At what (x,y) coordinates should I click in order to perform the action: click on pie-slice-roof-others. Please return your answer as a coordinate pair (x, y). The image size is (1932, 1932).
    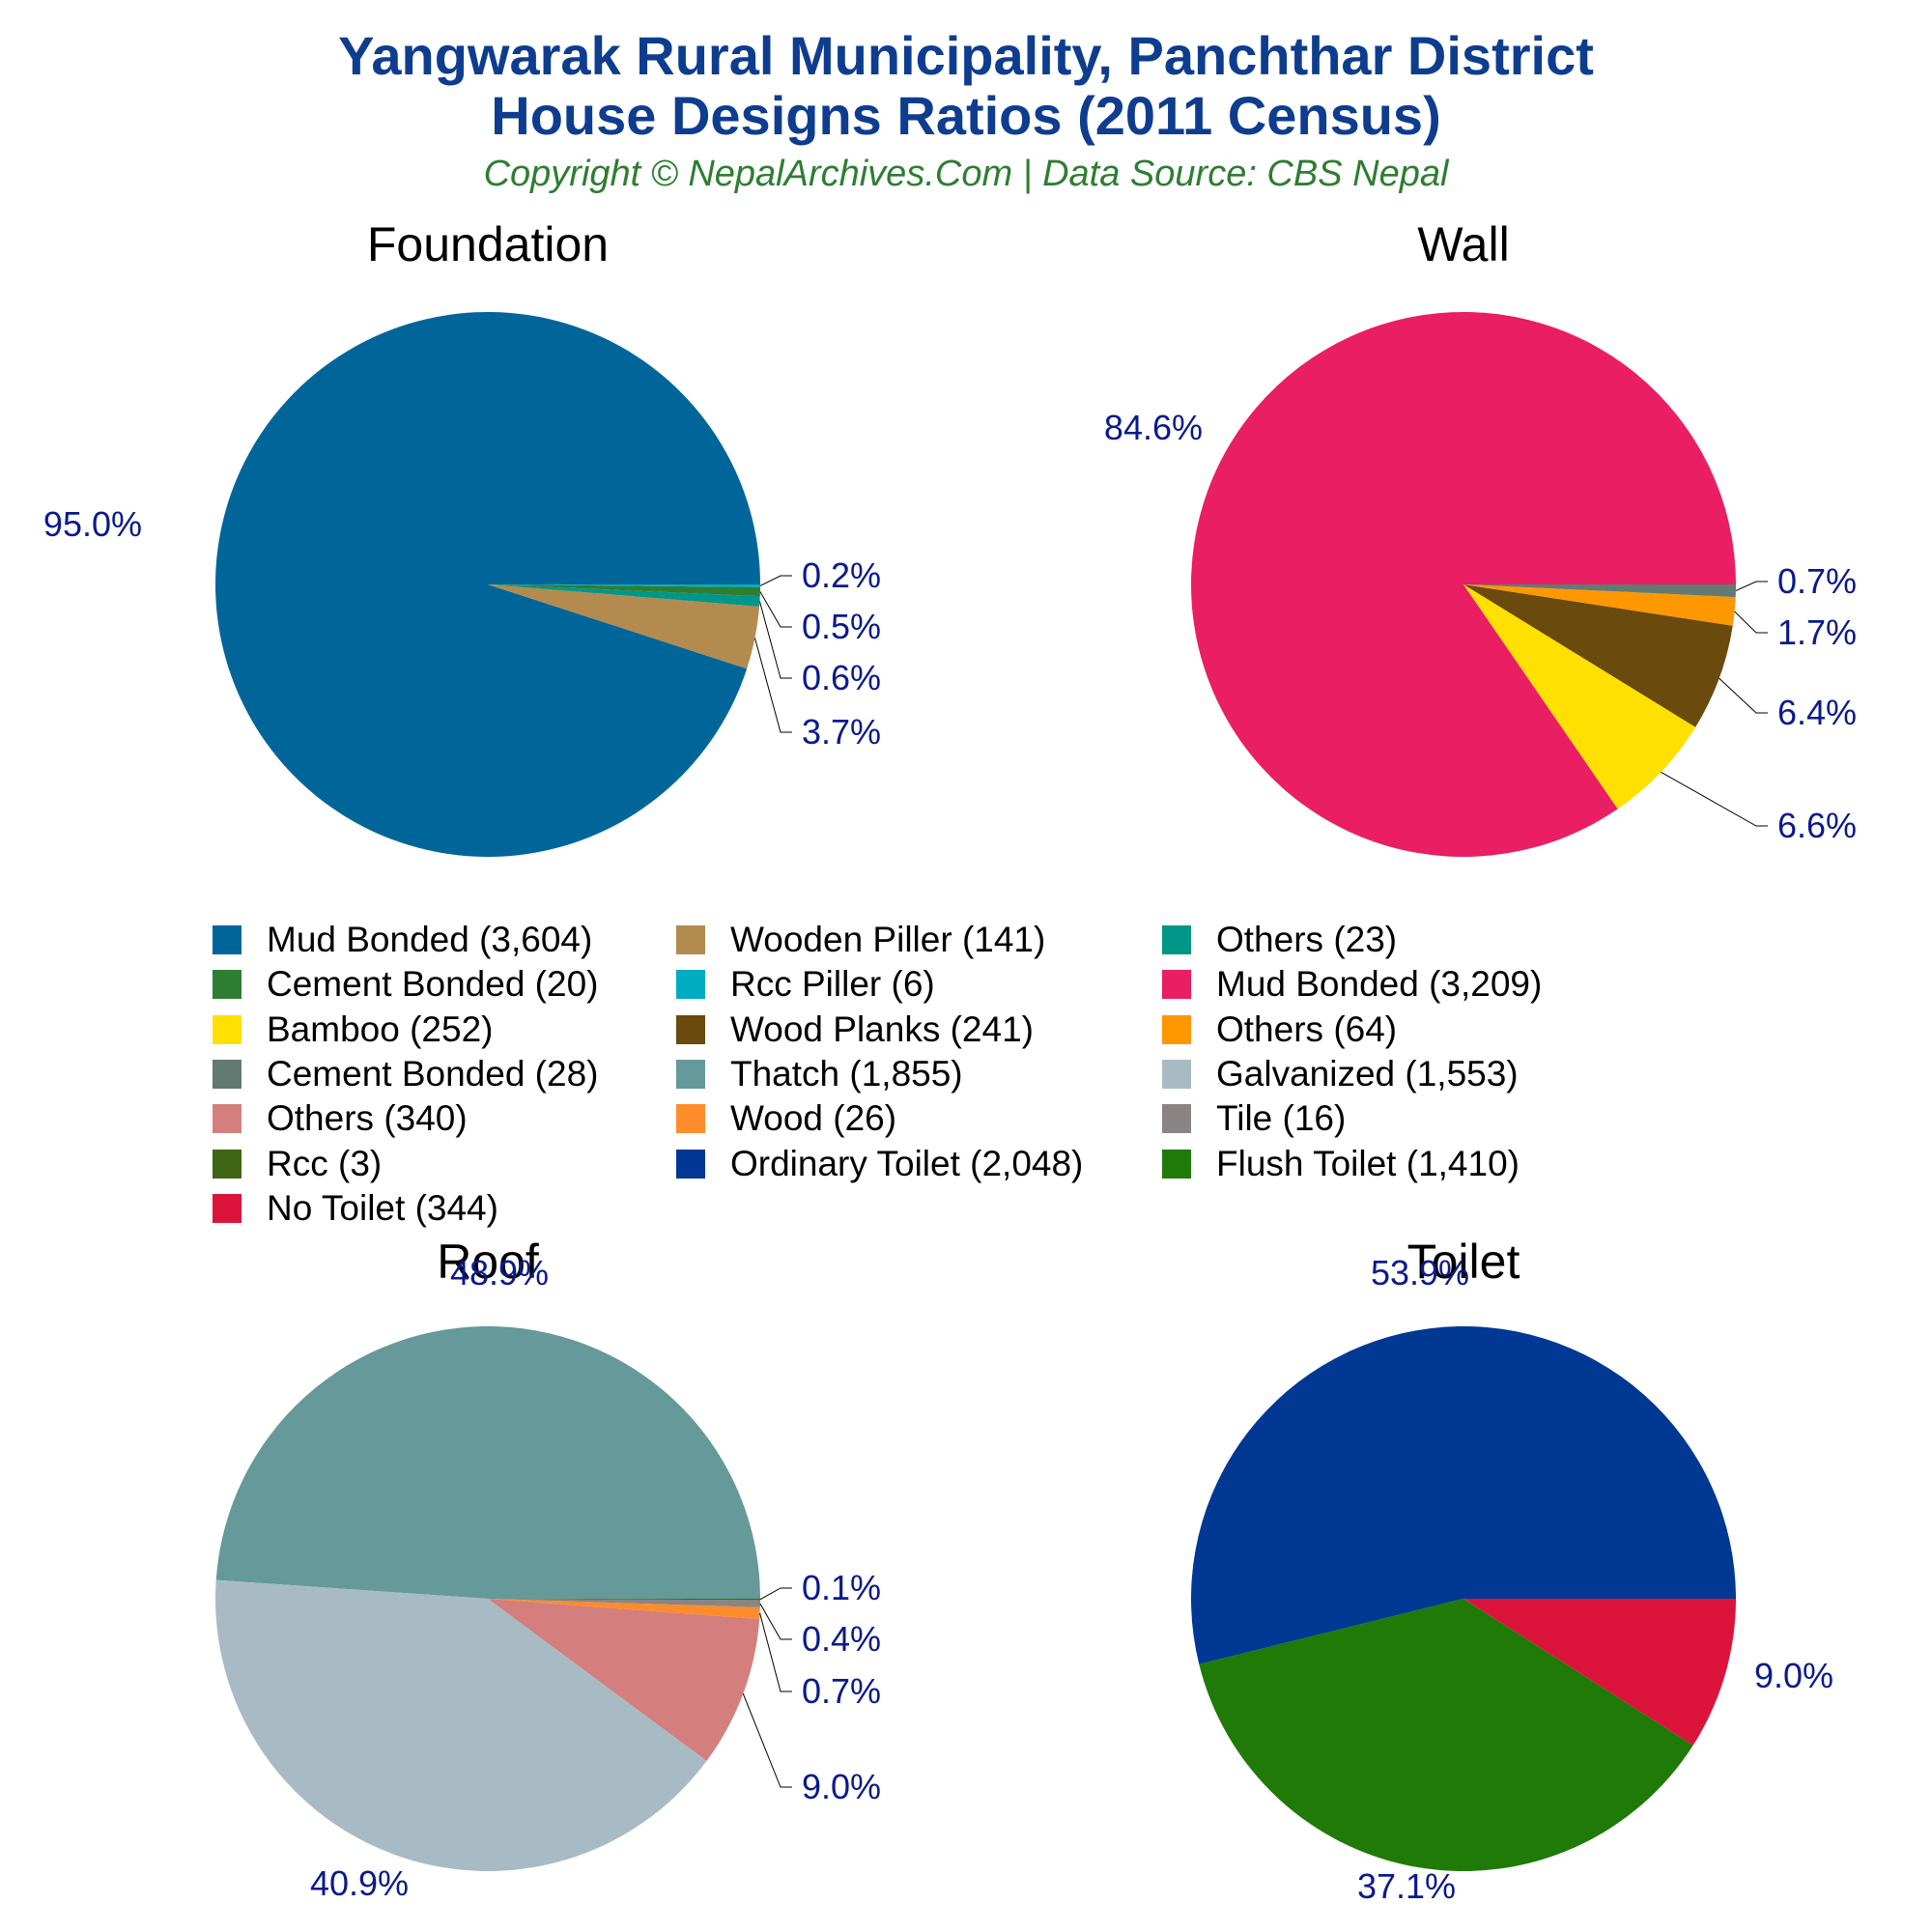
    Looking at the image, I should click on (624, 1680).